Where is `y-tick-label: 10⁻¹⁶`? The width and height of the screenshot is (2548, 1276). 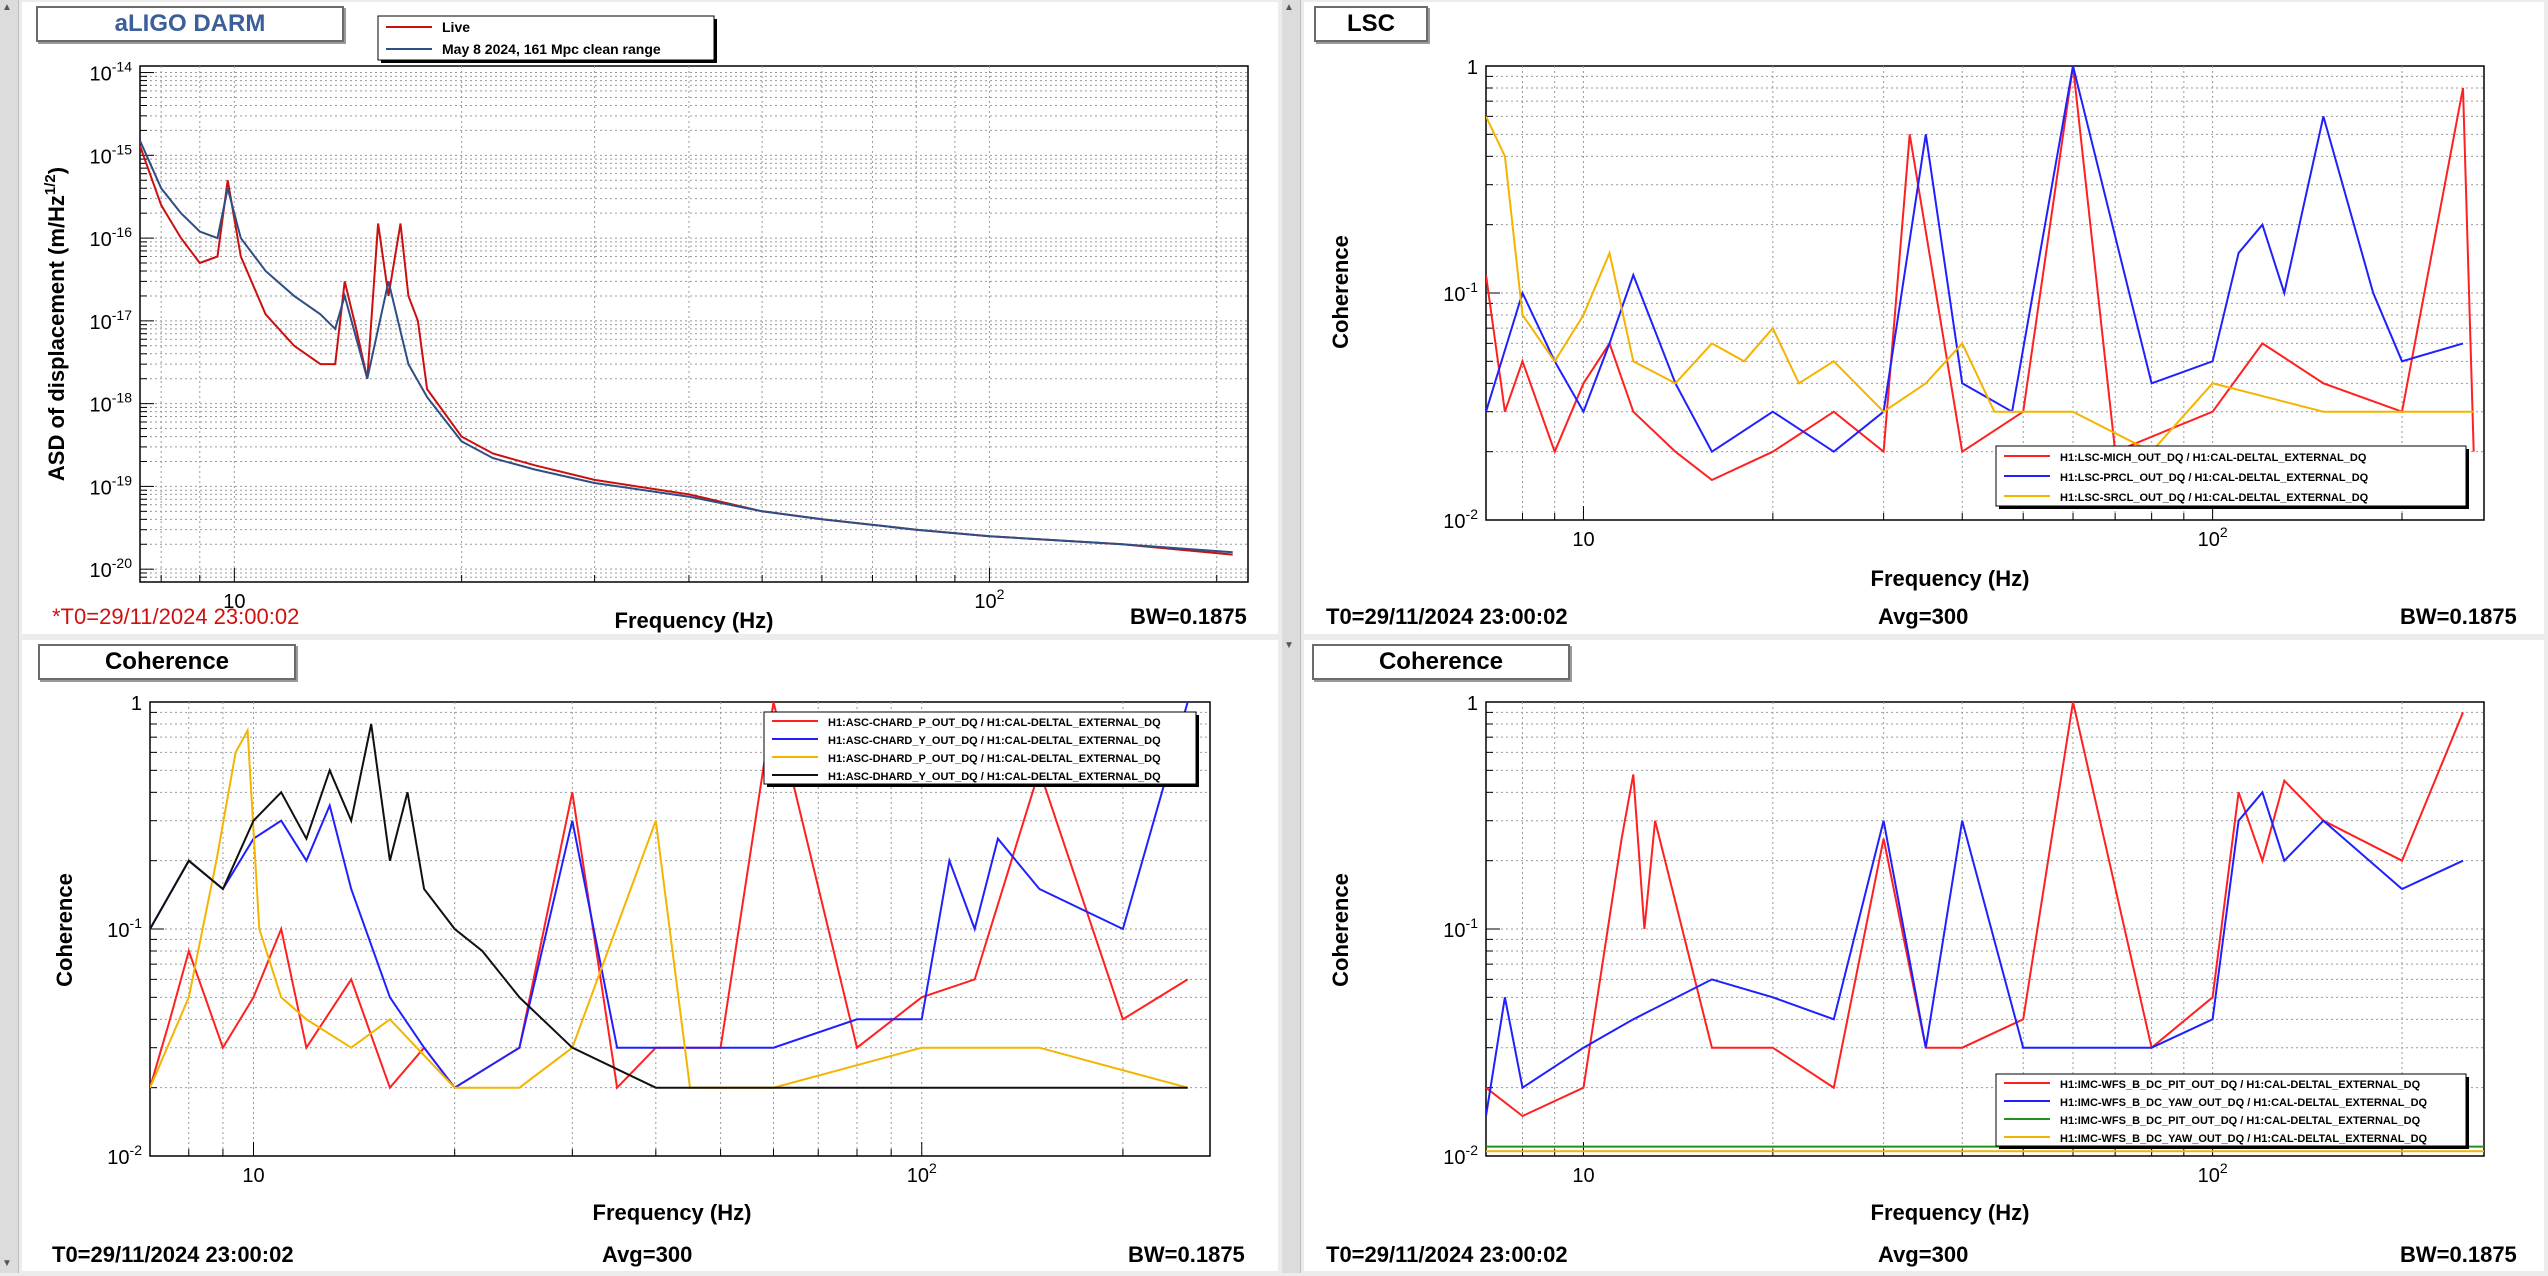
y-tick-label: 10⁻¹⁶ is located at coordinates (111, 237).